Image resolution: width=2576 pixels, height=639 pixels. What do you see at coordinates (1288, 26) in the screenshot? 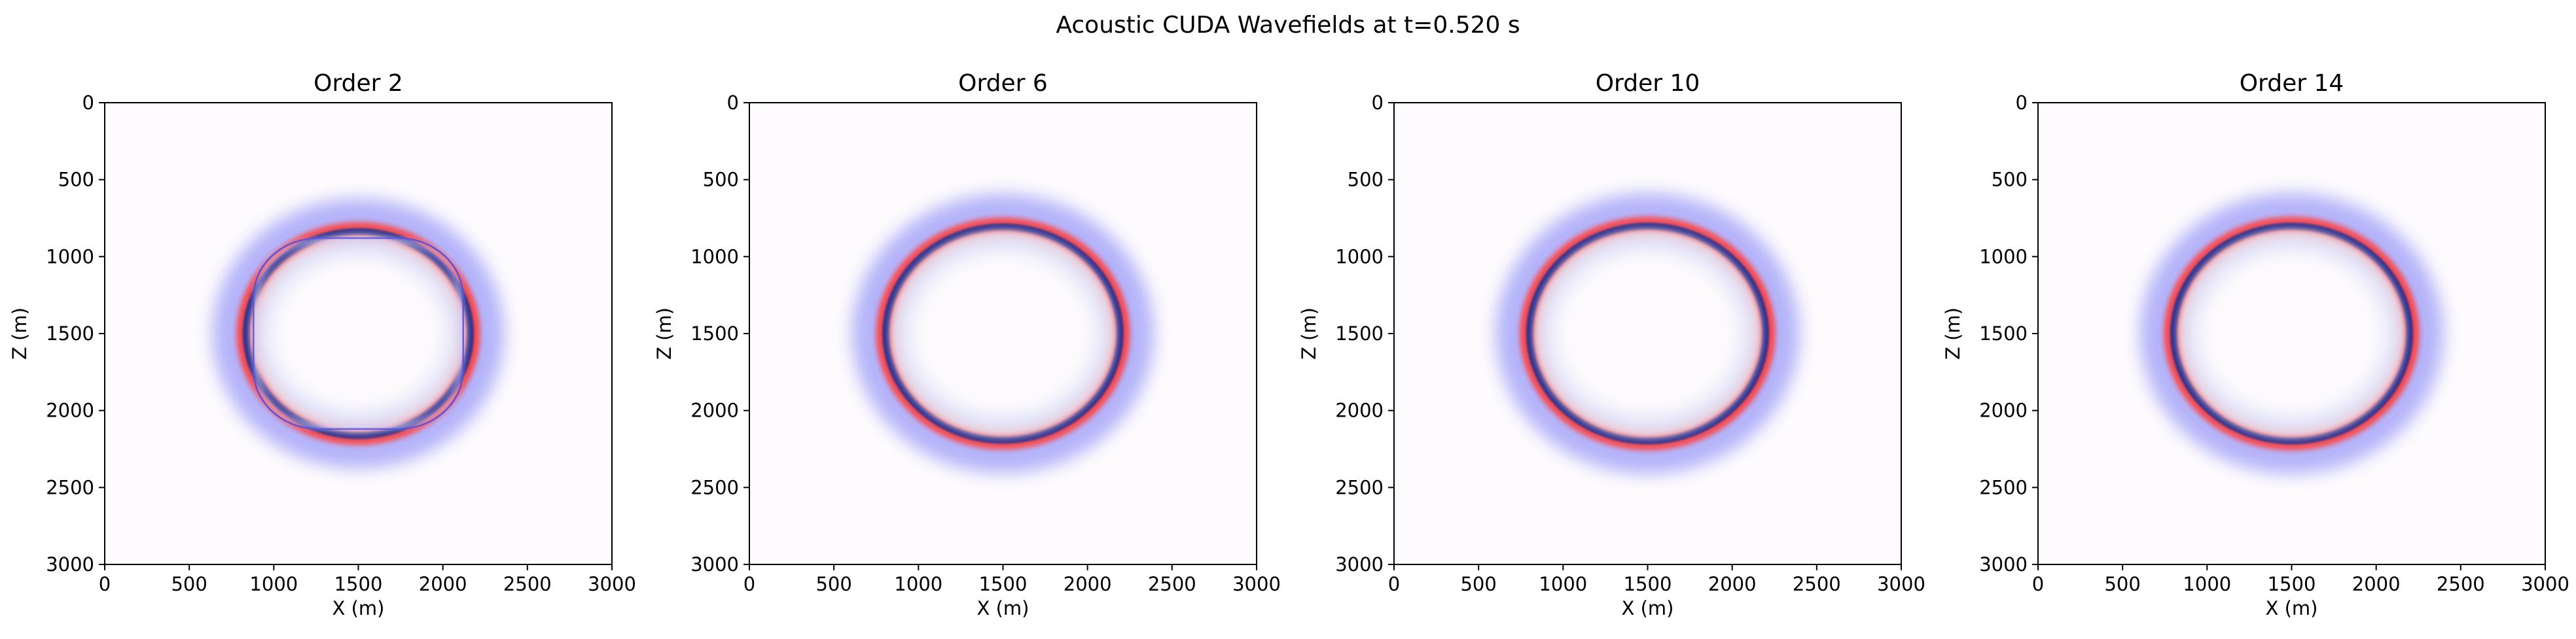
I see `figure-title: Acoustic CUDA Wavefields at t=0.520 s` at bounding box center [1288, 26].